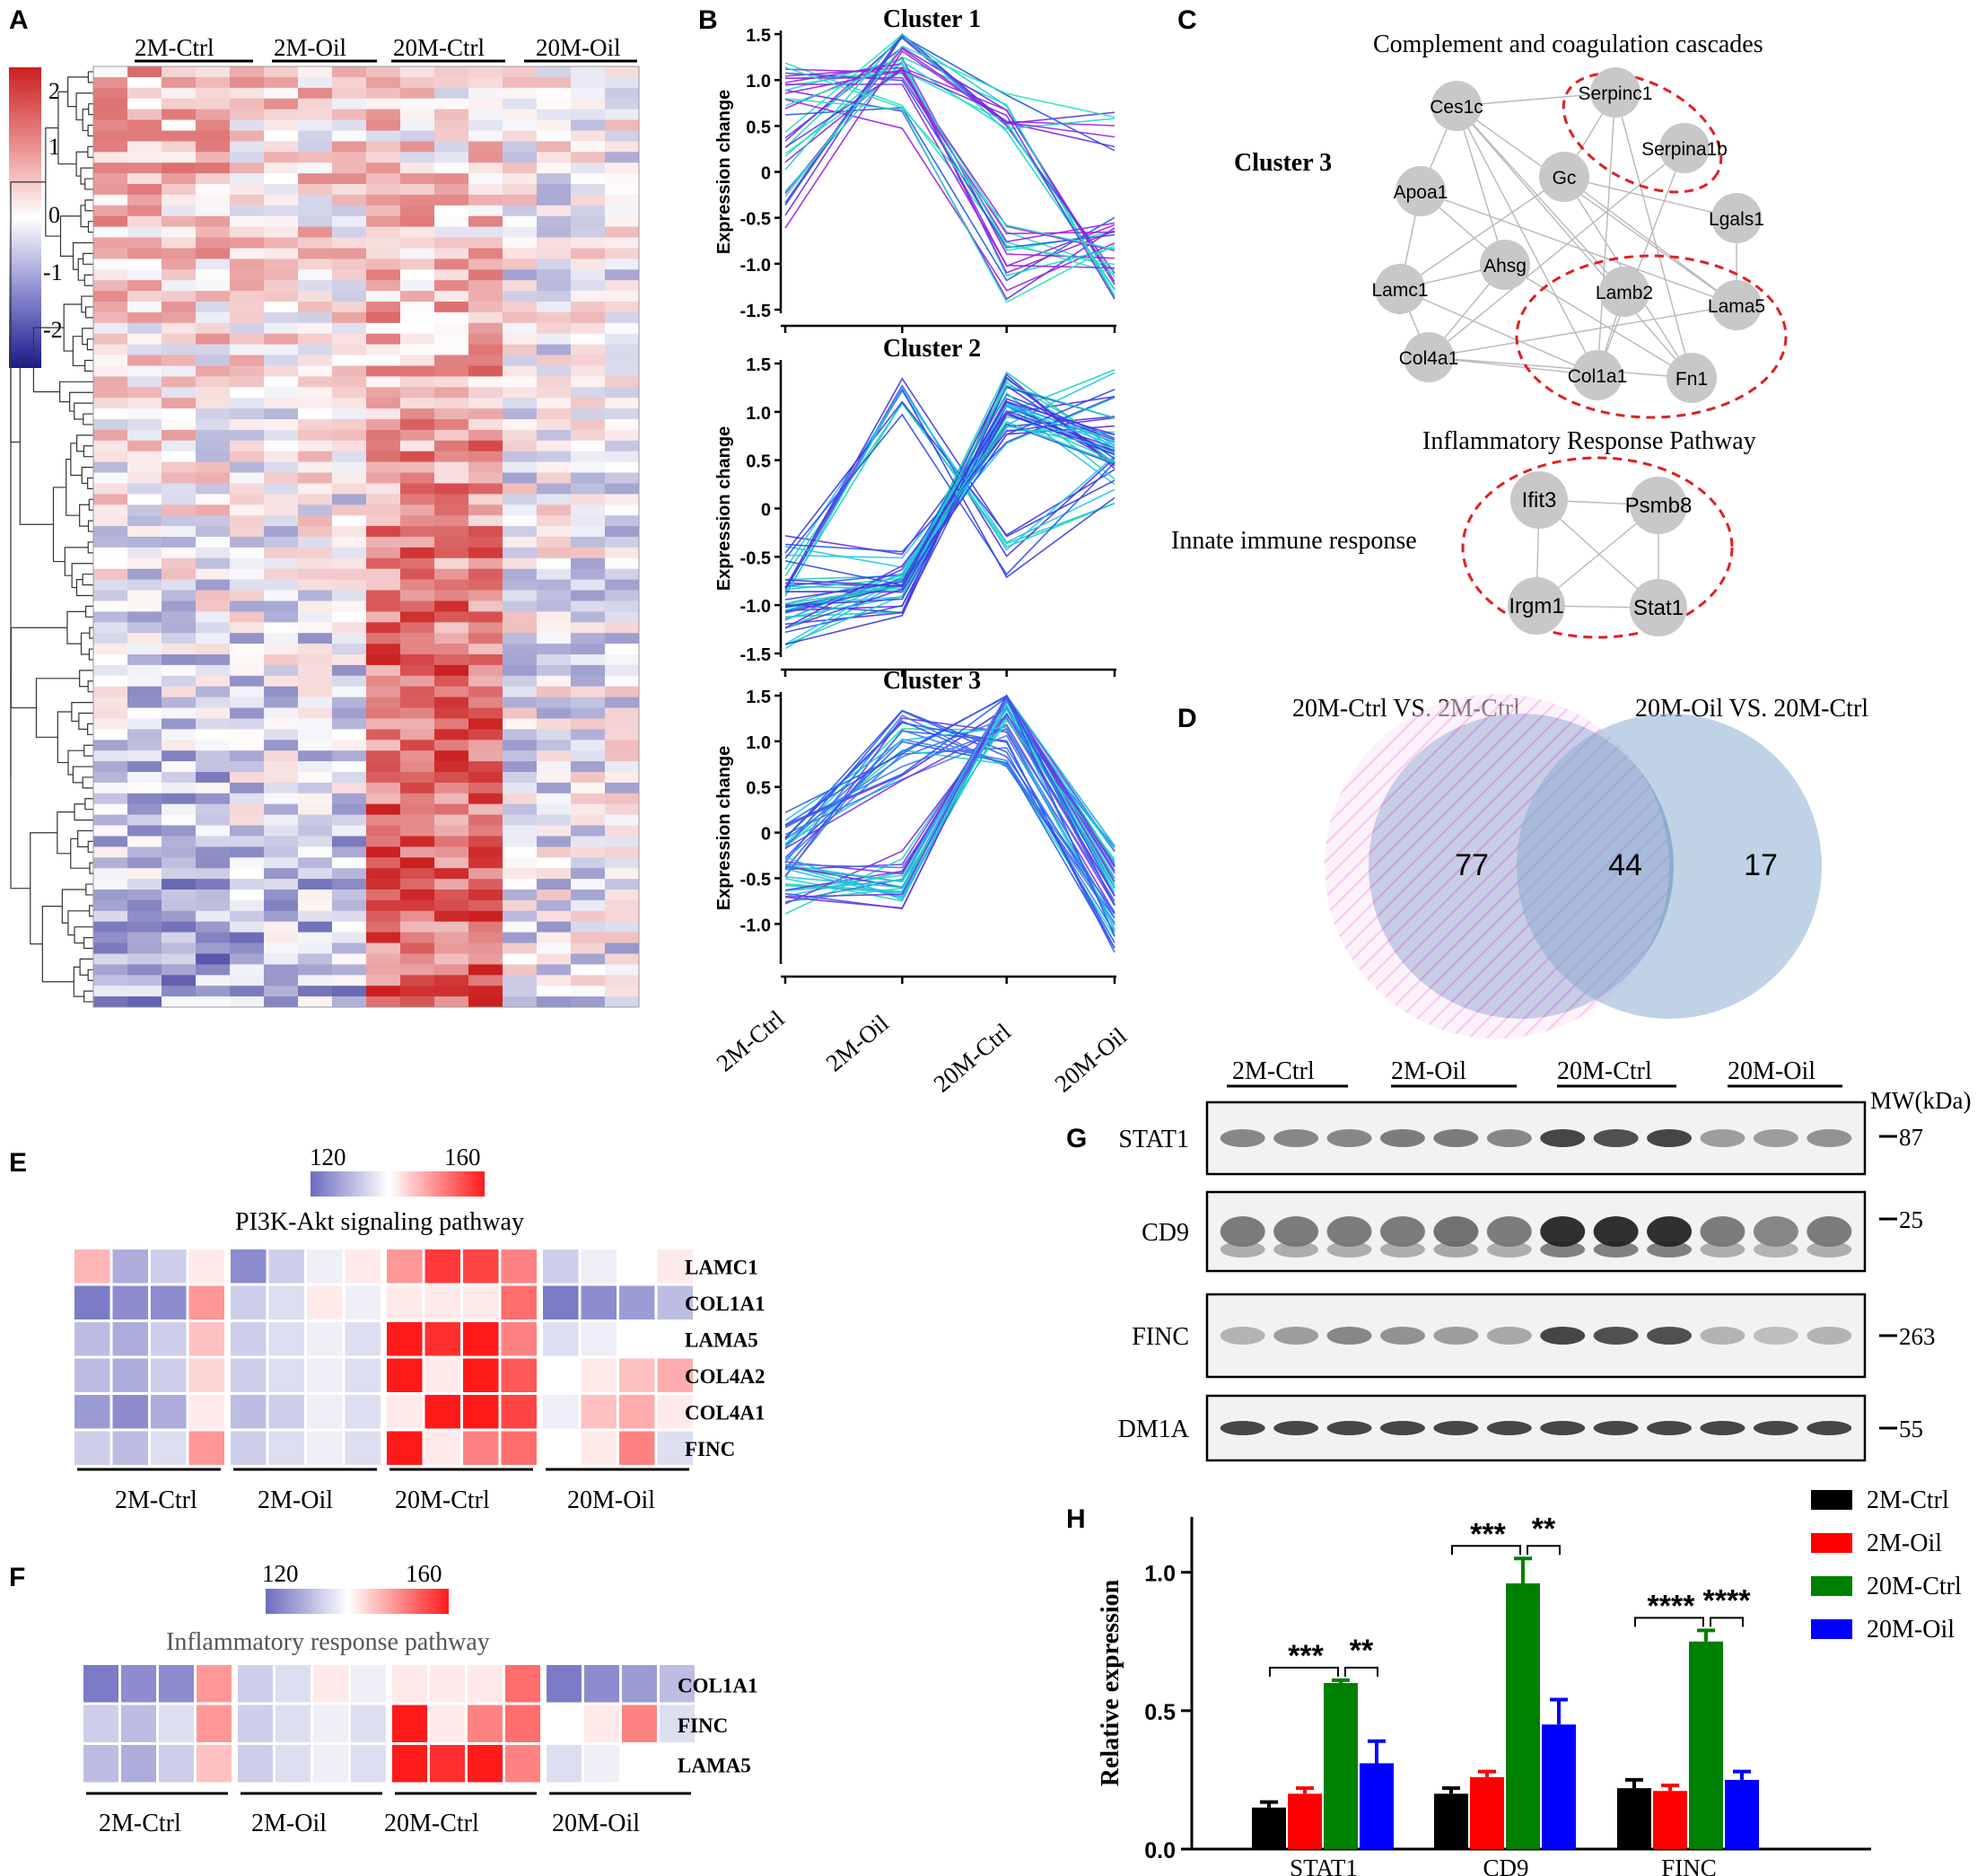  I want to click on heatmap-a-group-label: 2M-Oil, so click(310, 47).